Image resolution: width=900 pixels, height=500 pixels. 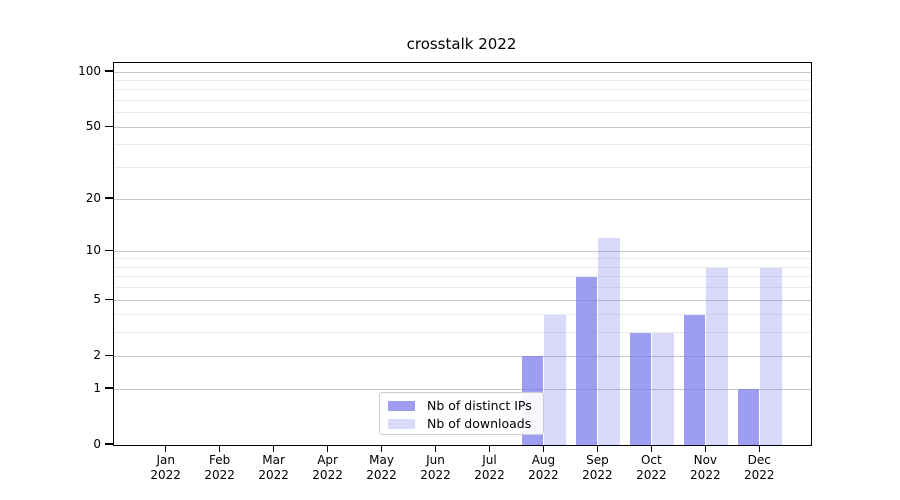 What do you see at coordinates (489, 467) in the screenshot?
I see `x-tick-label-jul: Jul 2022` at bounding box center [489, 467].